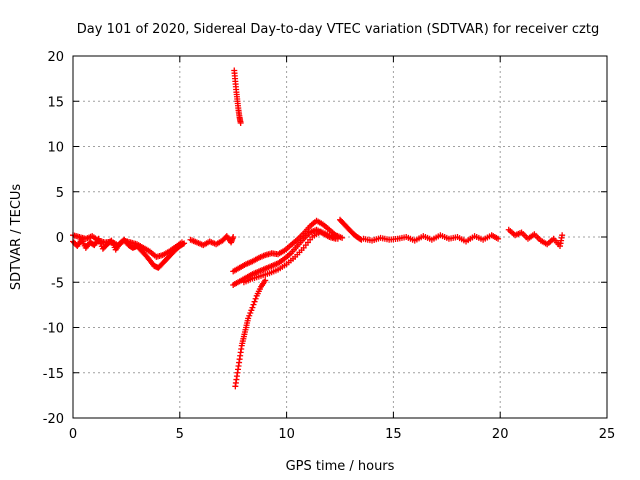 The height and width of the screenshot is (480, 640). What do you see at coordinates (237, 96) in the screenshot?
I see `series-spike-high` at bounding box center [237, 96].